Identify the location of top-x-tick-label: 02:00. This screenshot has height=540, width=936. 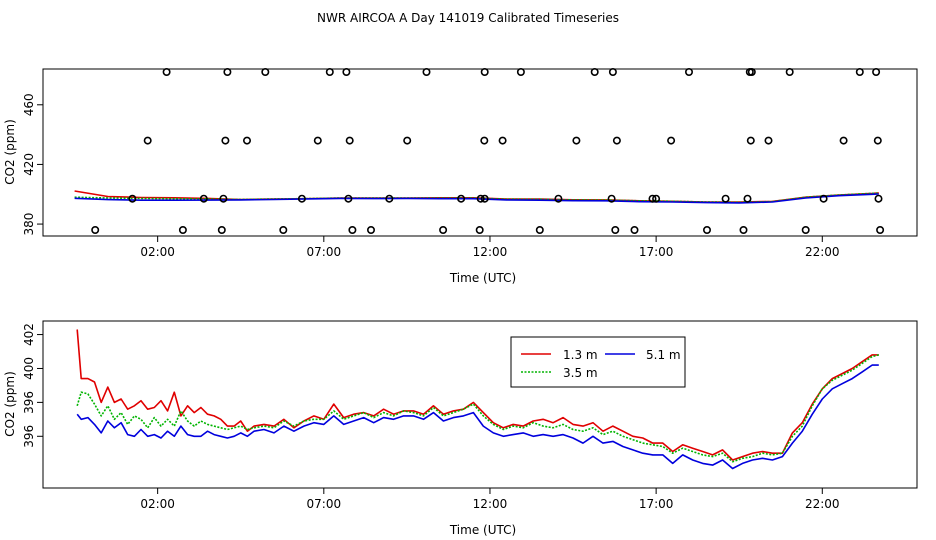
(157, 252).